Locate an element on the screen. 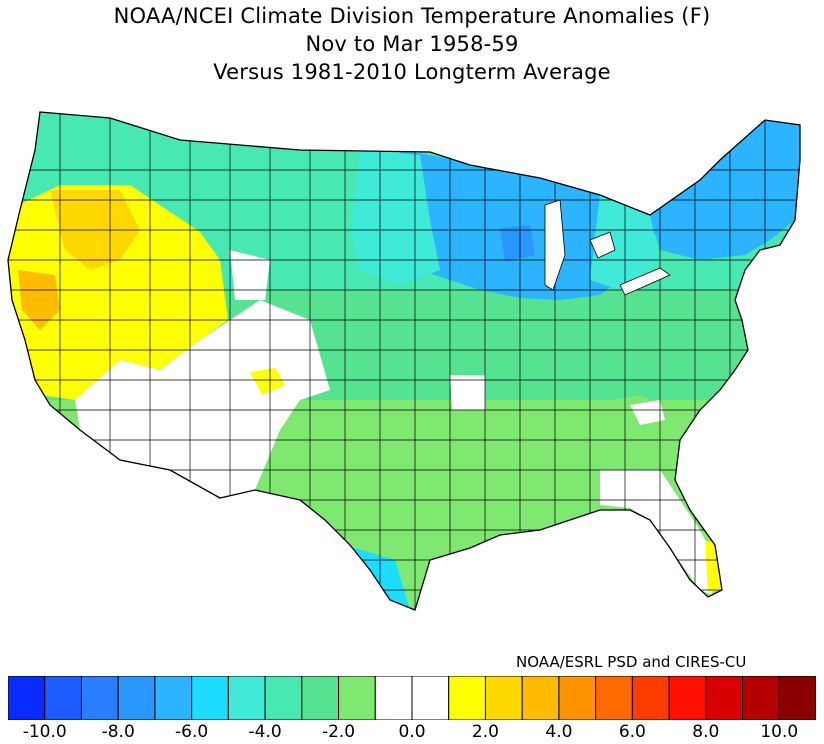 This screenshot has width=824, height=744. region-utah-warm is located at coordinates (267, 381).